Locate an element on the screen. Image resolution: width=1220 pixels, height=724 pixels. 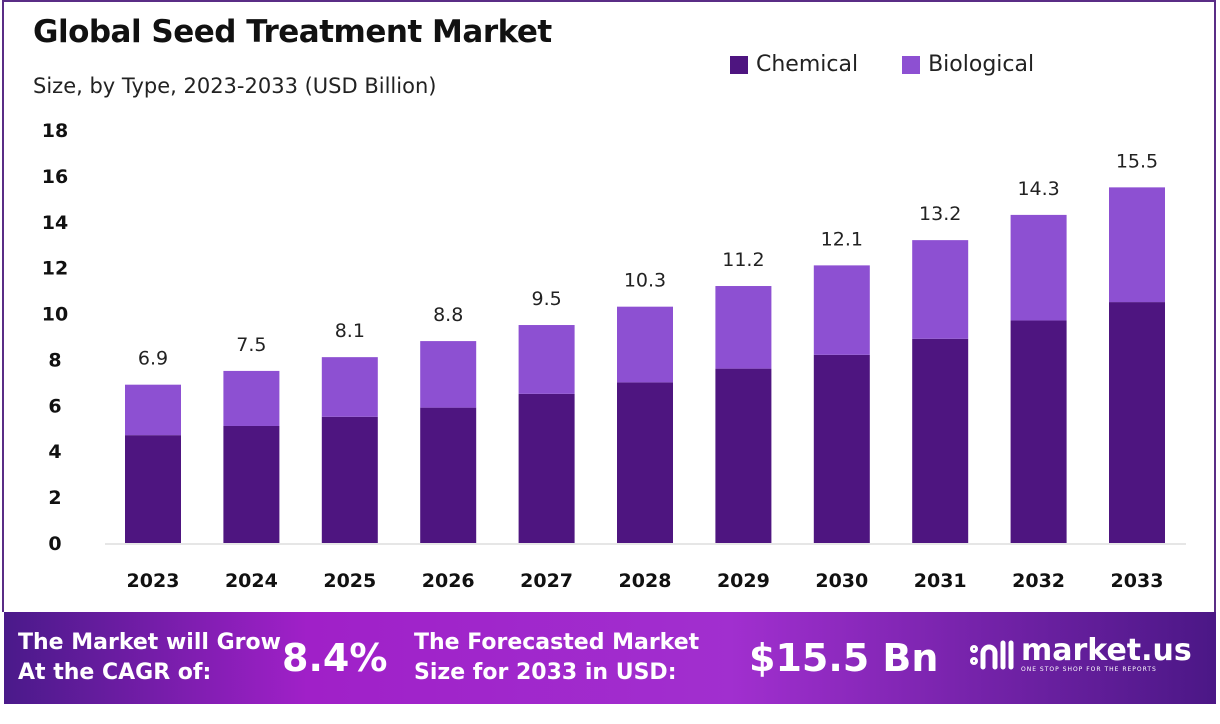
bar-biological-2031 is located at coordinates (940, 289).